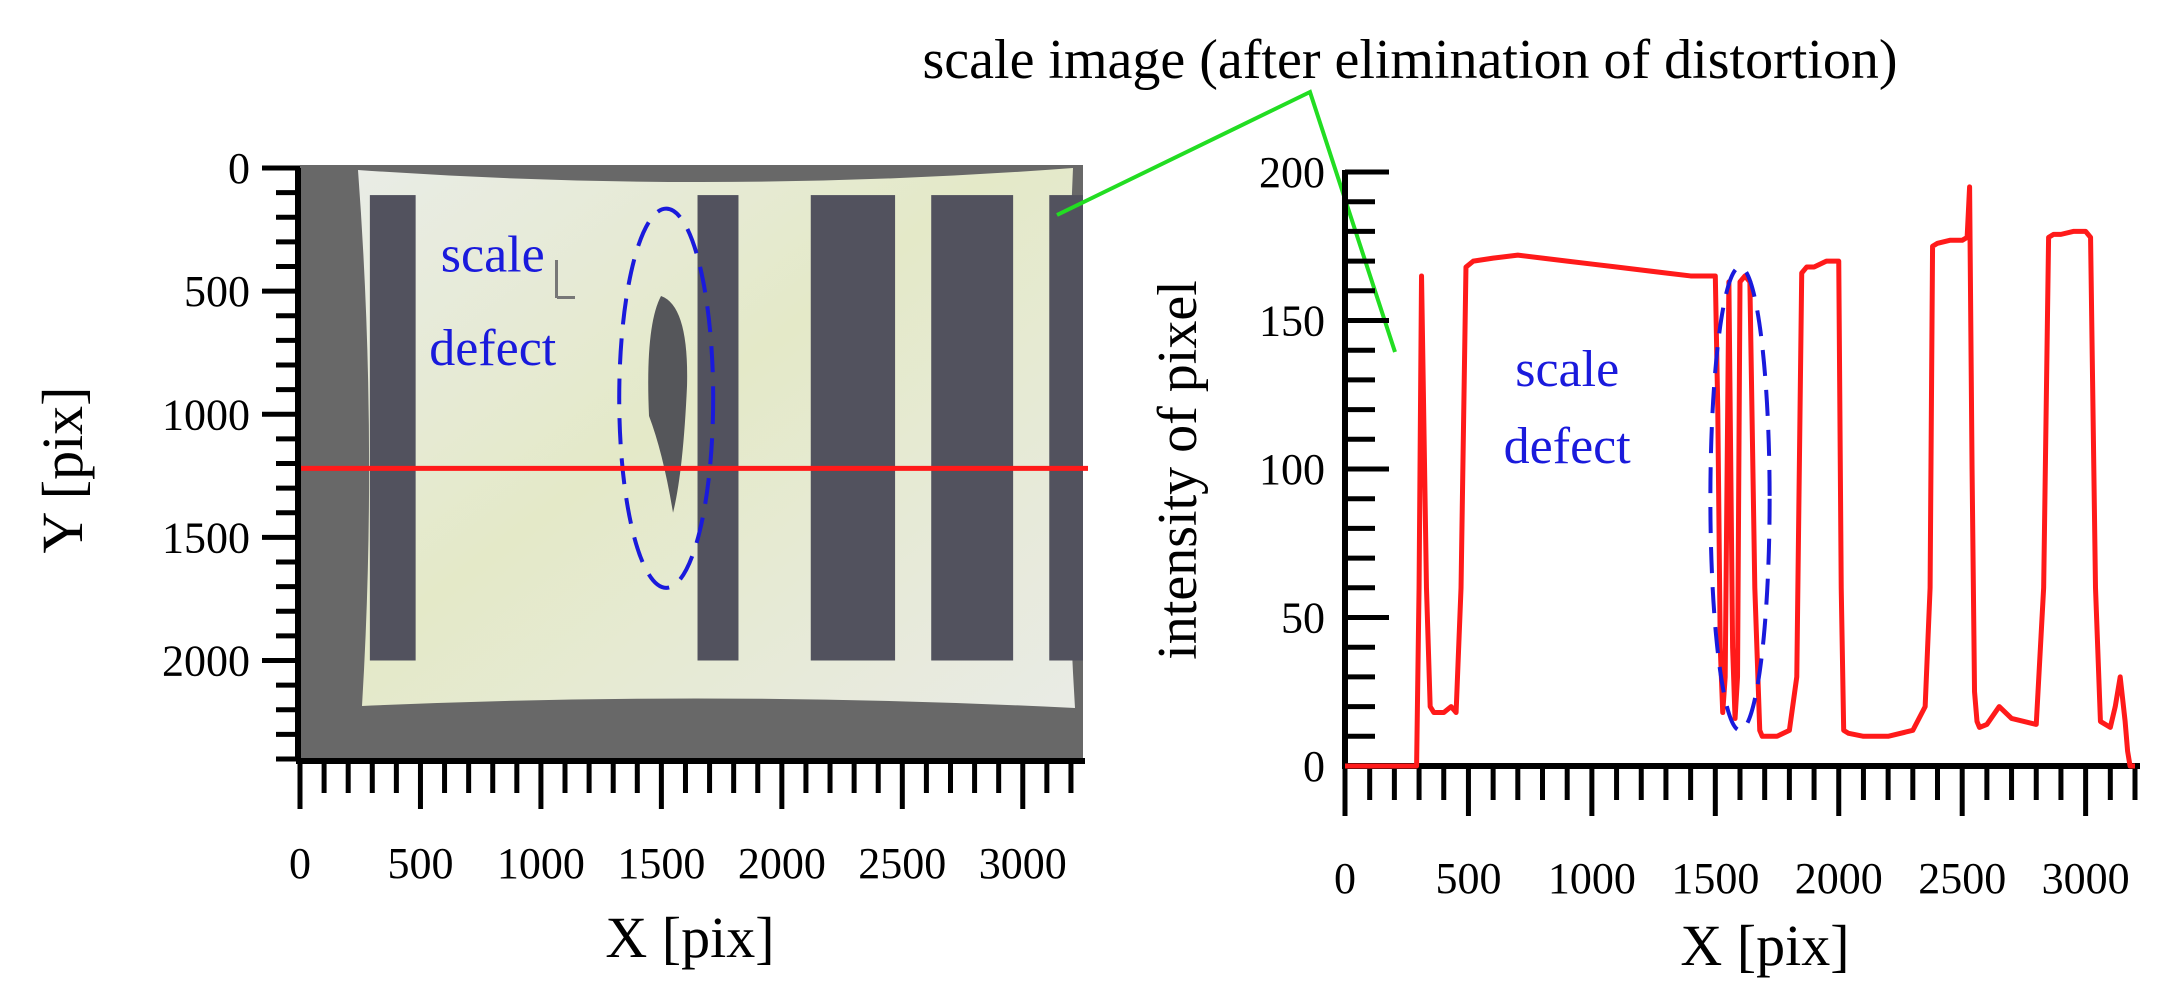 This screenshot has height=1004, width=2166. What do you see at coordinates (1314, 766) in the screenshot?
I see `right-y-tick-label: 0` at bounding box center [1314, 766].